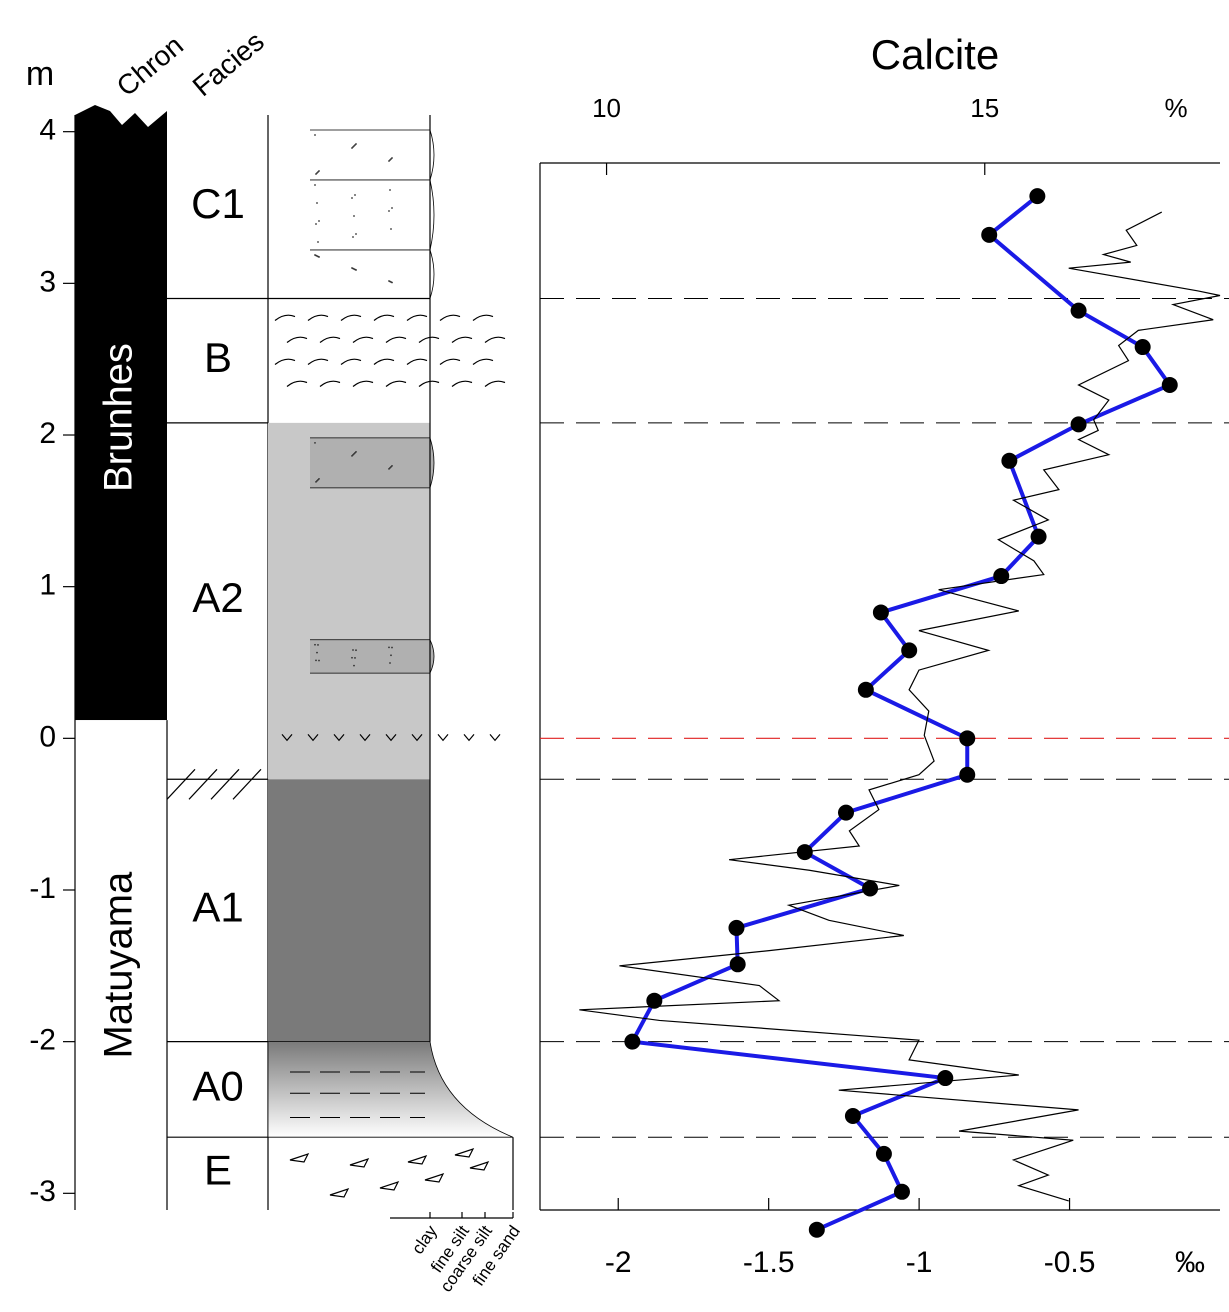  I want to click on x-tick-label: -1, so click(919, 1262).